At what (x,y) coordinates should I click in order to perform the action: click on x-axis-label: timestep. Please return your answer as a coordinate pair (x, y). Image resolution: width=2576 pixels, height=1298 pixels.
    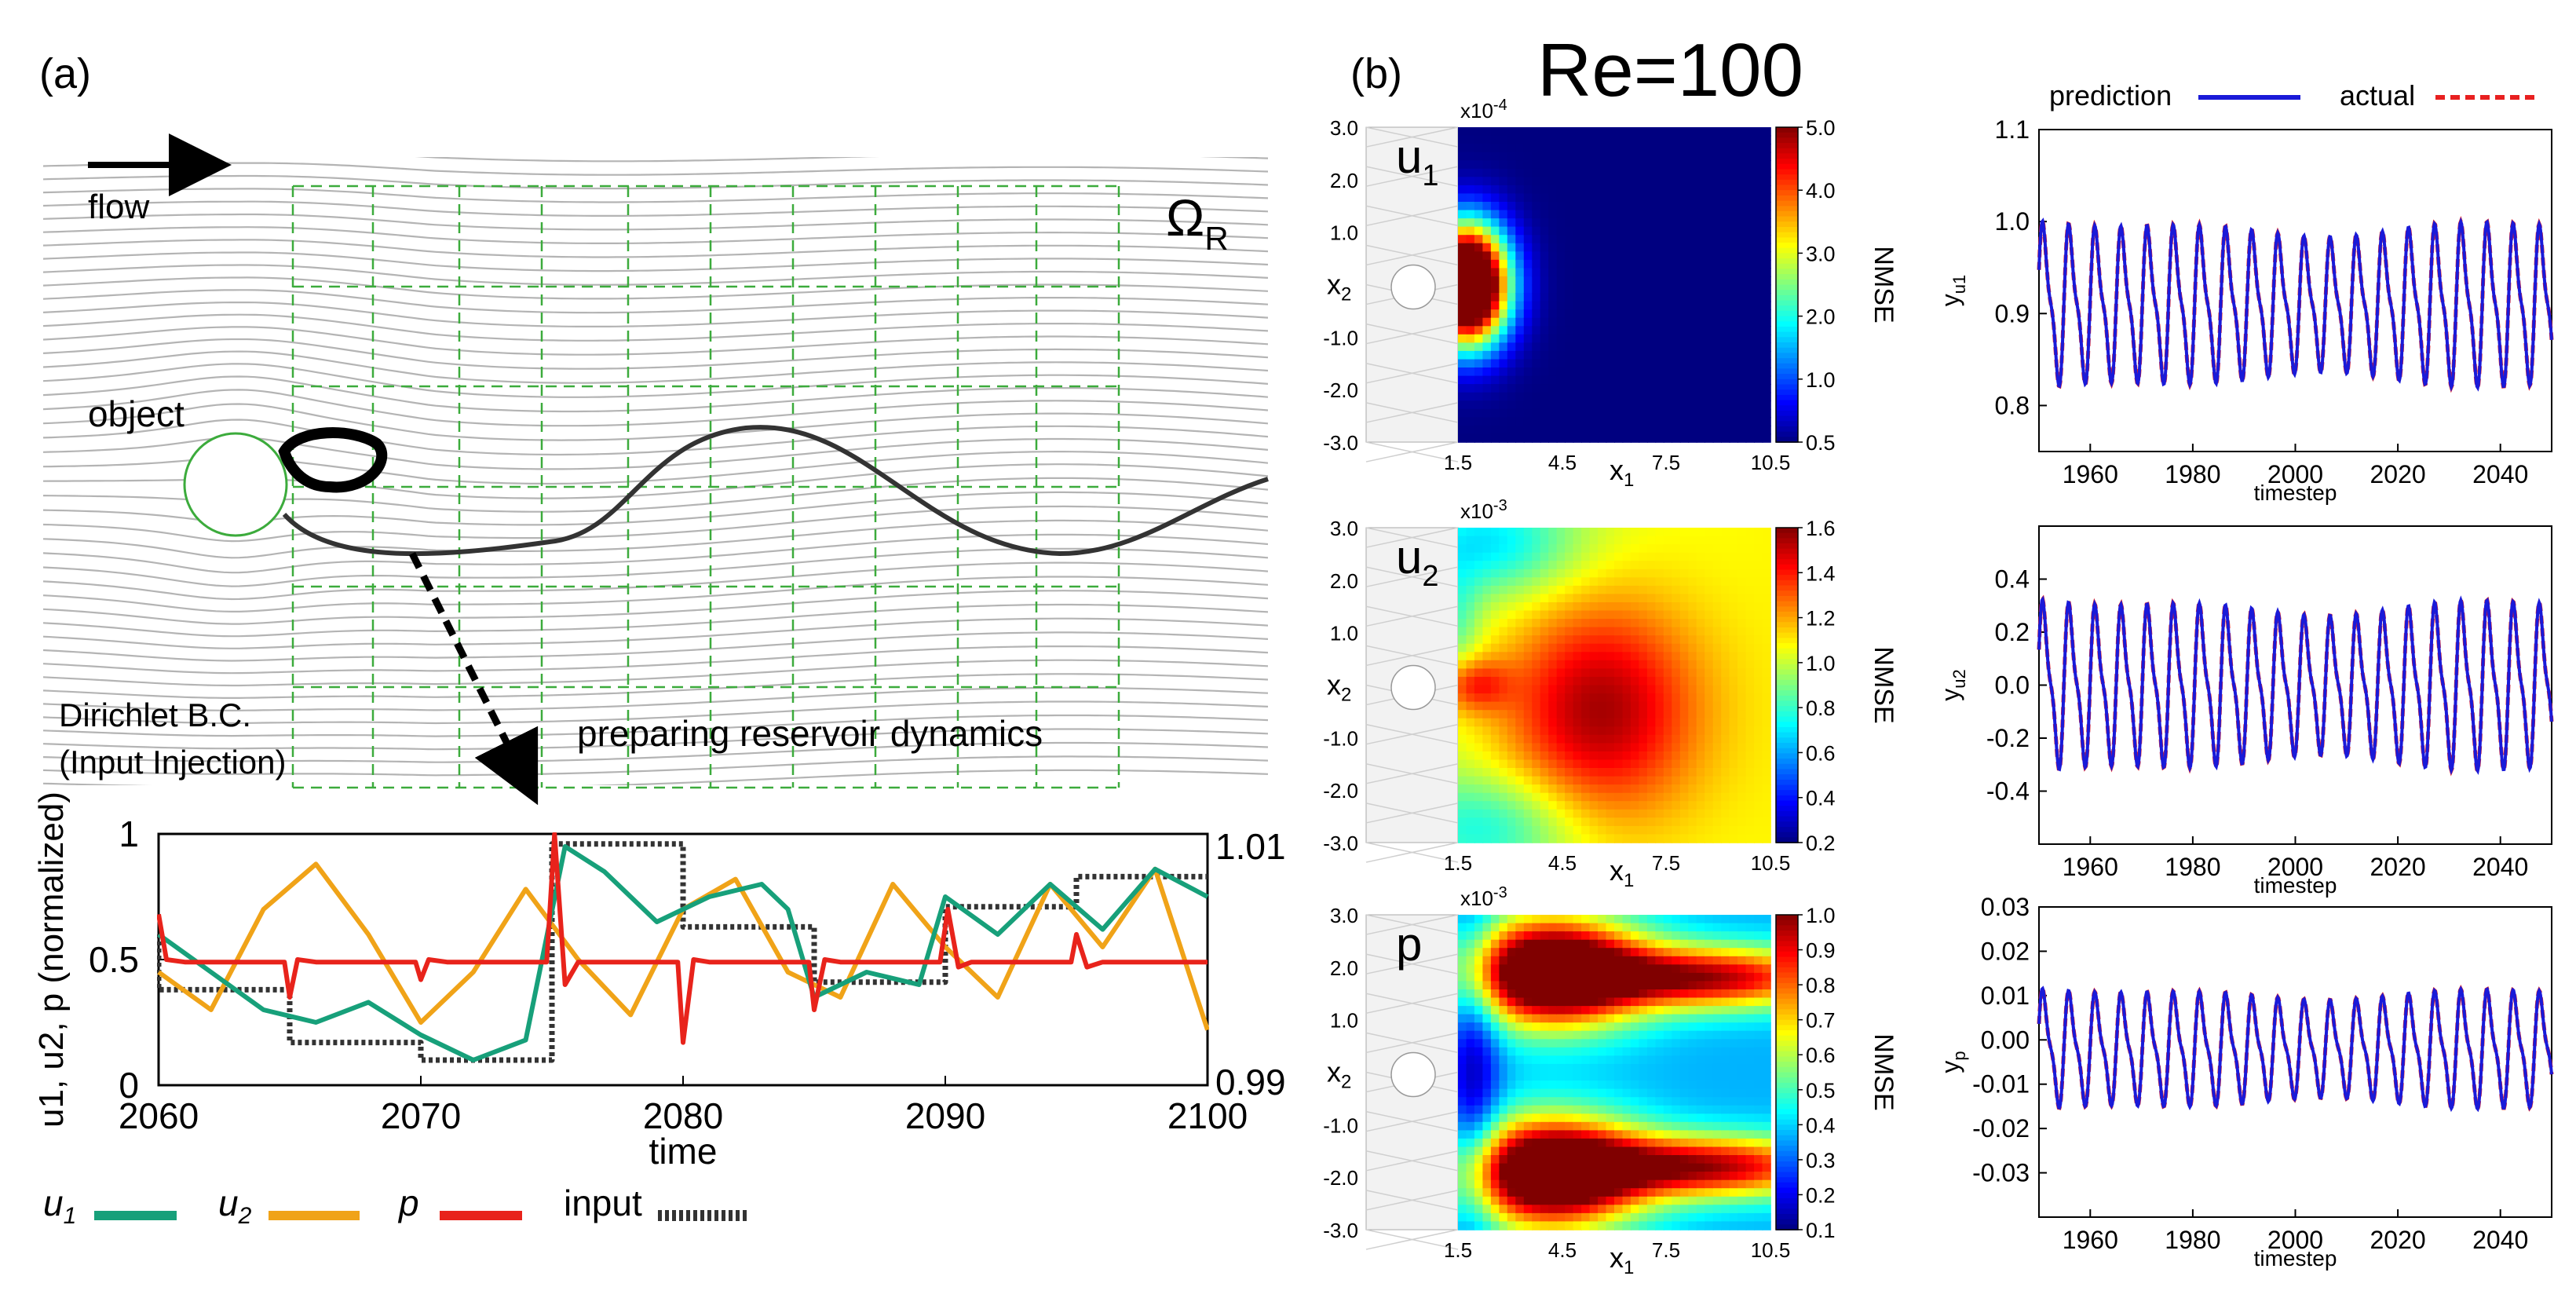
    Looking at the image, I should click on (2295, 1258).